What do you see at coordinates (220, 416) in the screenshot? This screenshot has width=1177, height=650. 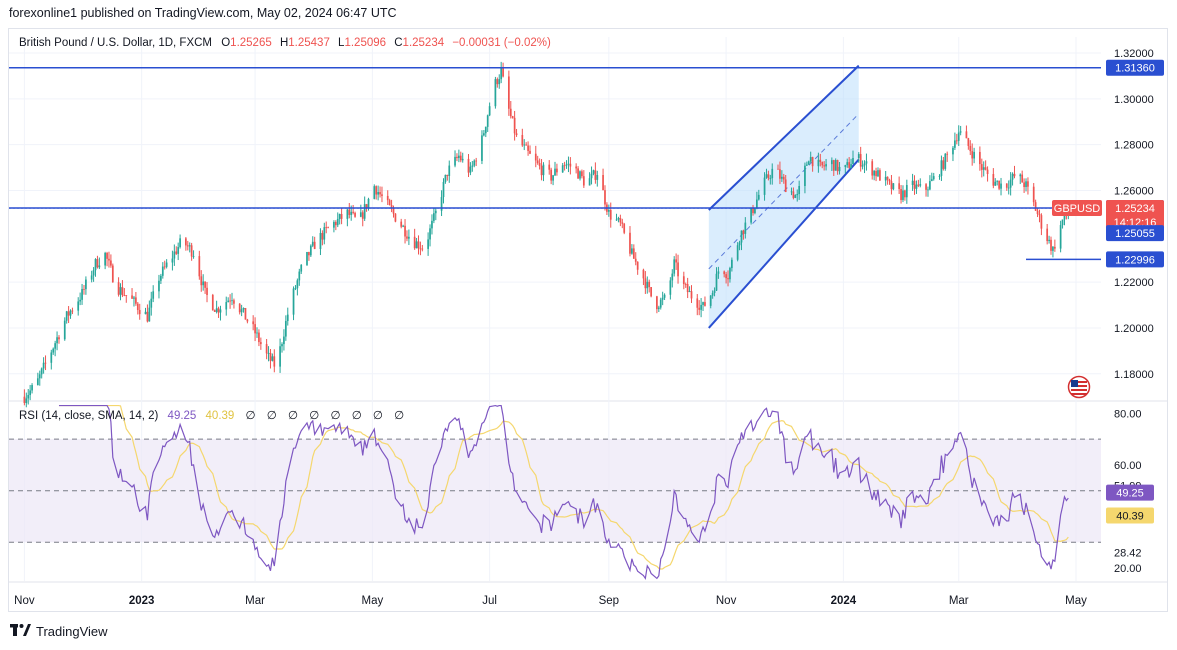 I see `rsi-legend-ma: 40.39` at bounding box center [220, 416].